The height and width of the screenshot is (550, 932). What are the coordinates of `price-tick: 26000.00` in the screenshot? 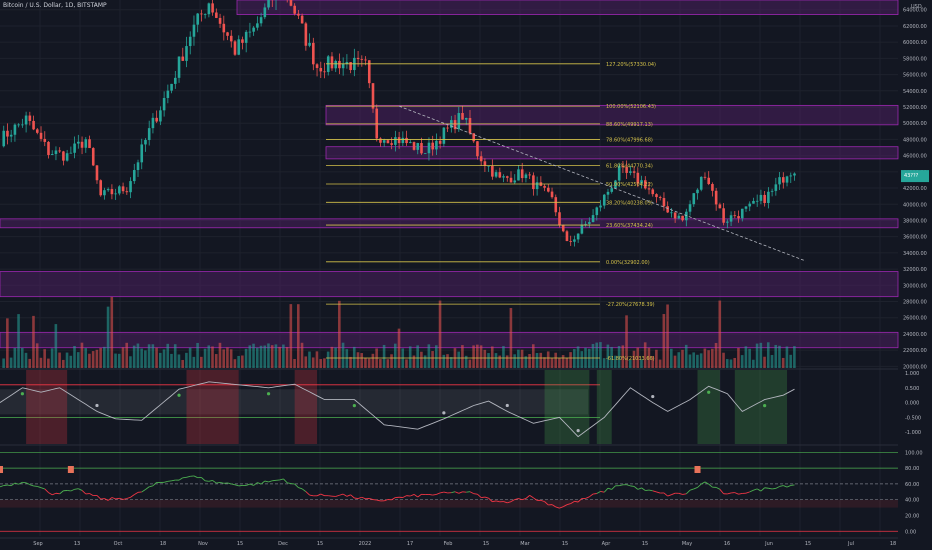 It's located at (915, 319).